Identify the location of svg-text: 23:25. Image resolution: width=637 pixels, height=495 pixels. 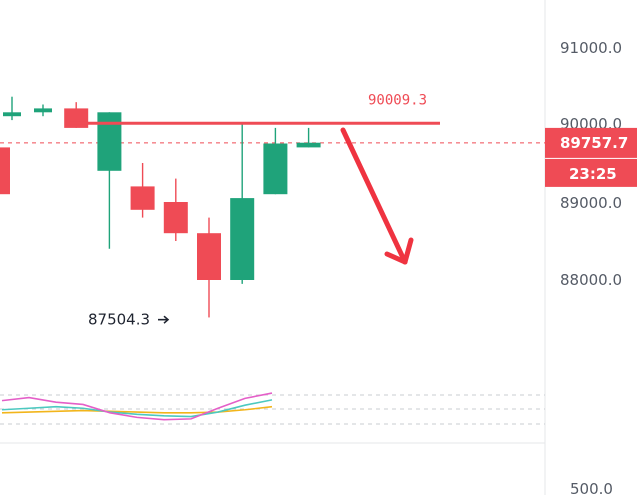
(593, 174).